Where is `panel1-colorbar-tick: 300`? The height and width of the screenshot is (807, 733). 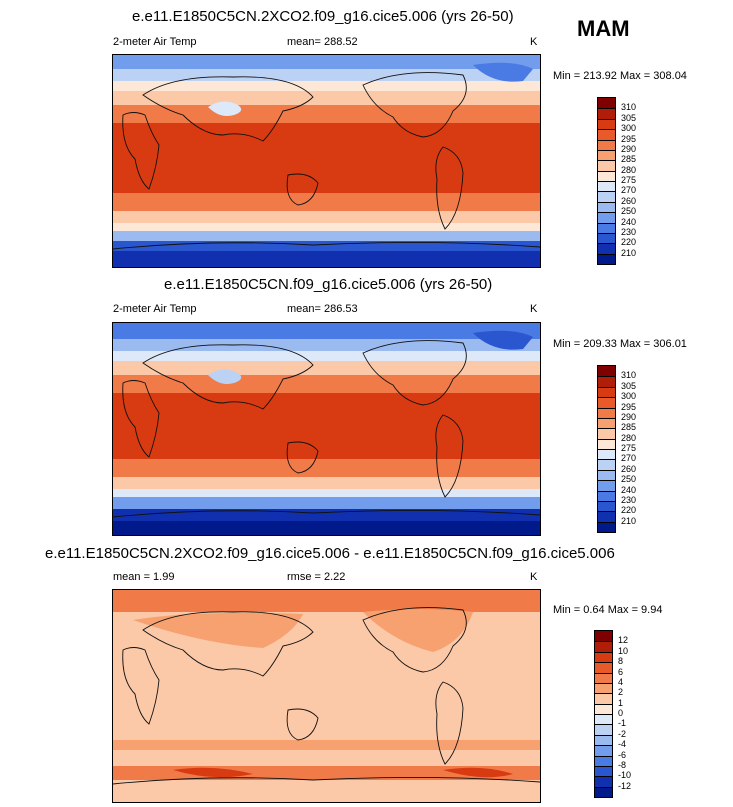 panel1-colorbar-tick: 300 is located at coordinates (629, 128).